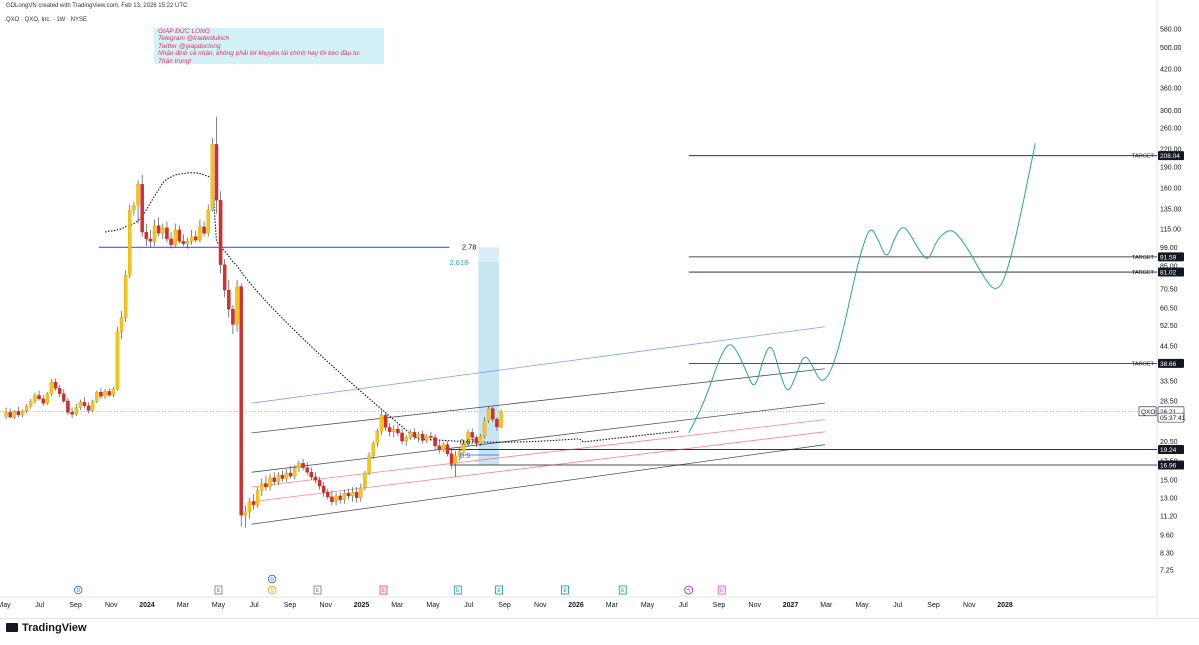  Describe the element at coordinates (599, 631) in the screenshot. I see `footer-bar` at that location.